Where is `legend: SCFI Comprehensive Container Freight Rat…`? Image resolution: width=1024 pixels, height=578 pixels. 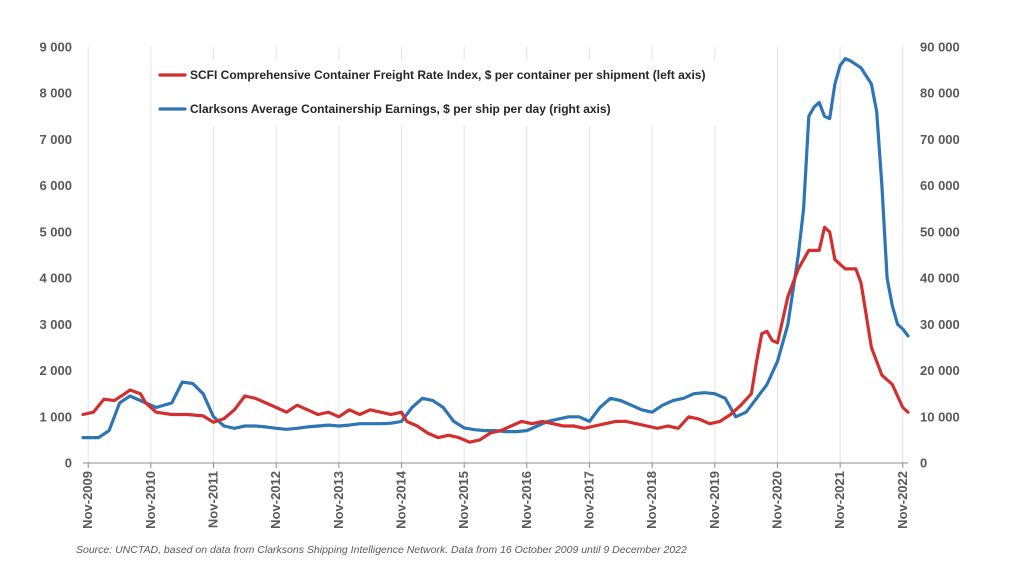 legend: SCFI Comprehensive Container Freight Rat… is located at coordinates (445, 93).